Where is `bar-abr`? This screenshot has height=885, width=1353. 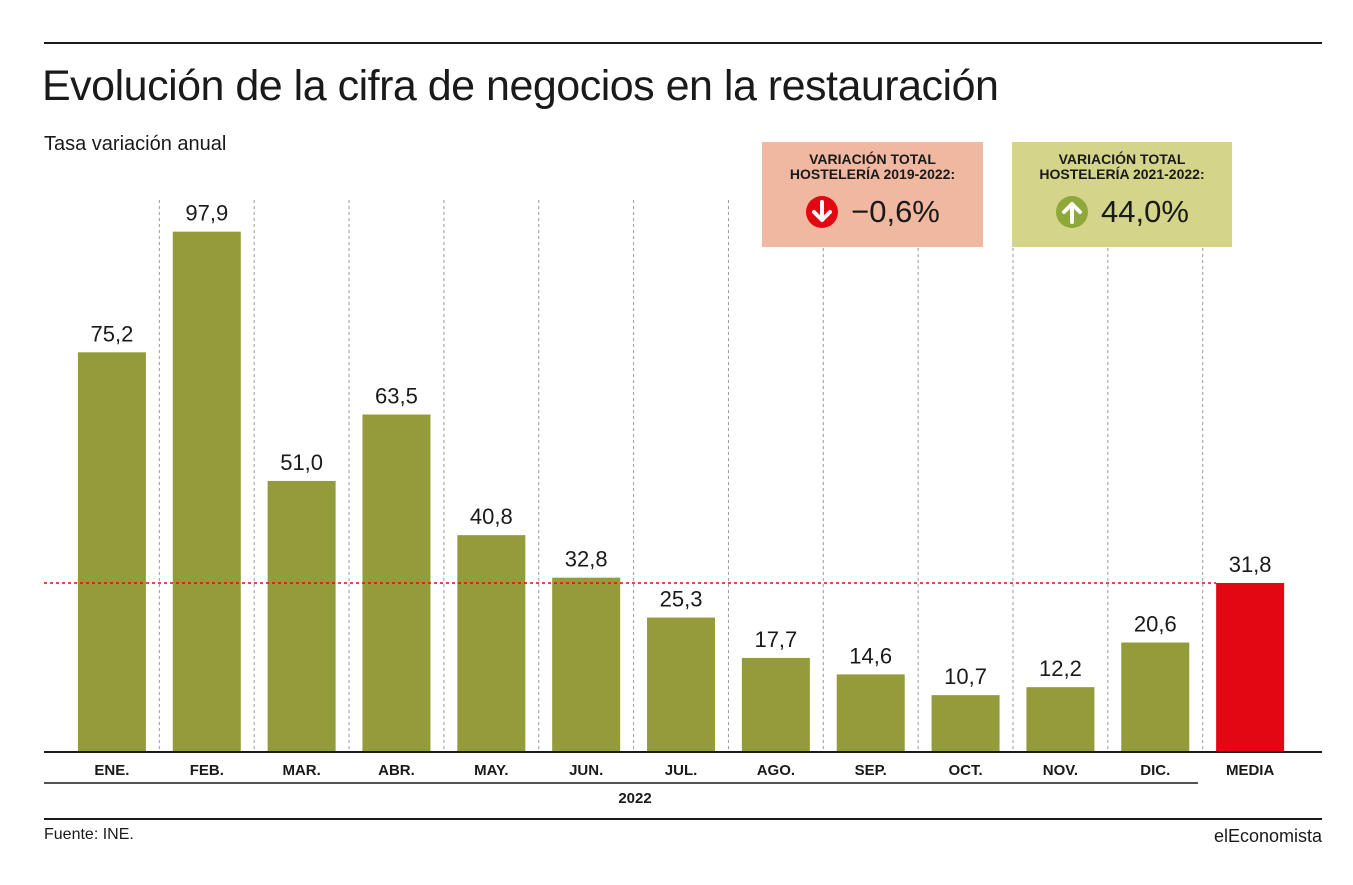
bar-abr is located at coordinates (396, 583).